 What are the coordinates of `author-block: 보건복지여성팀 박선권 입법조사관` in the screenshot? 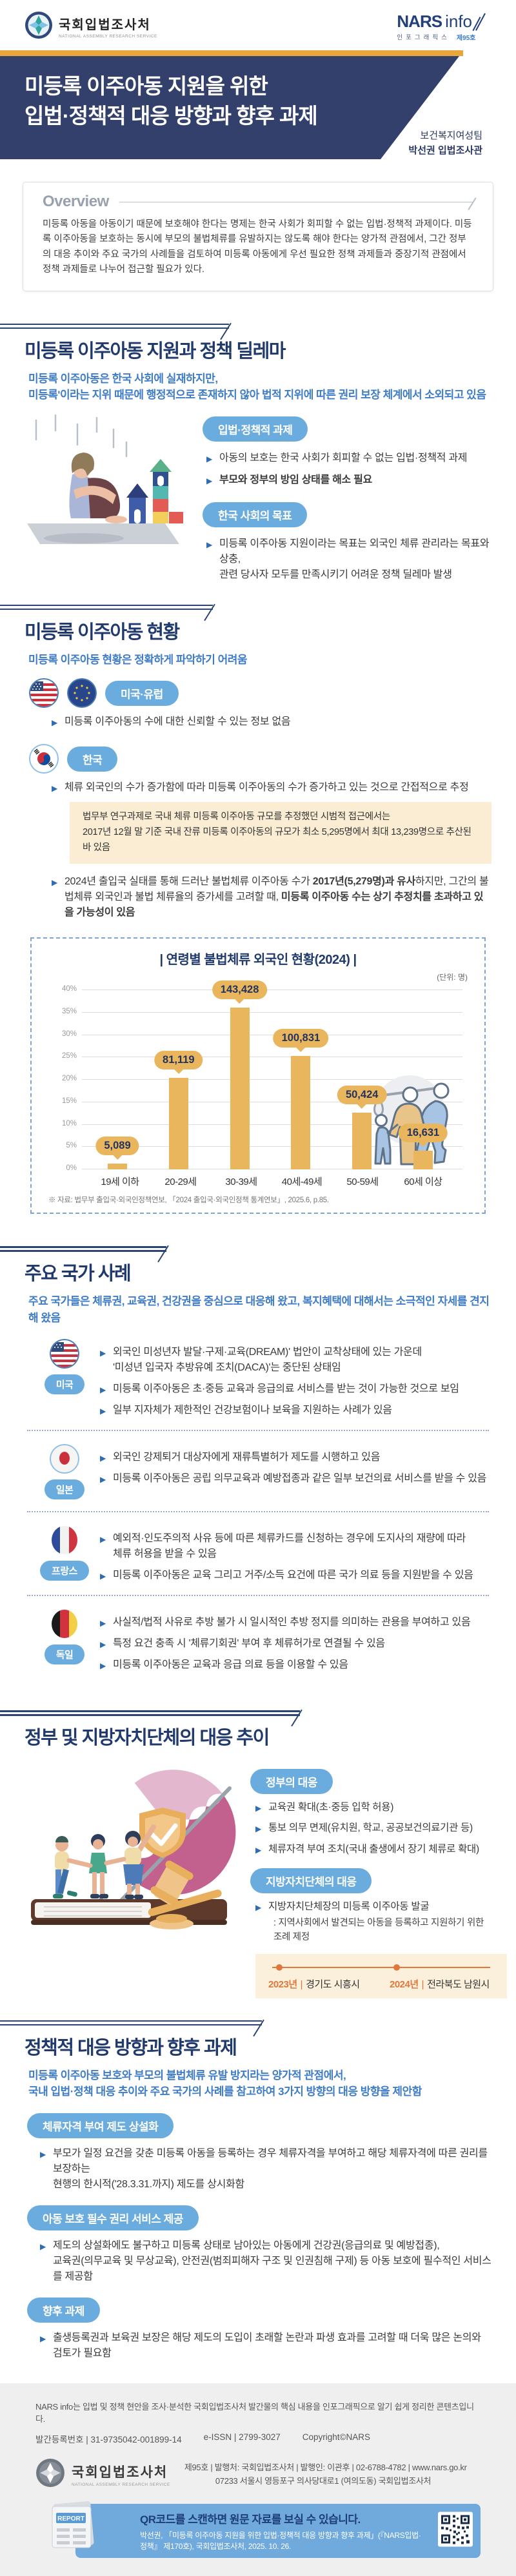 It's located at (445, 143).